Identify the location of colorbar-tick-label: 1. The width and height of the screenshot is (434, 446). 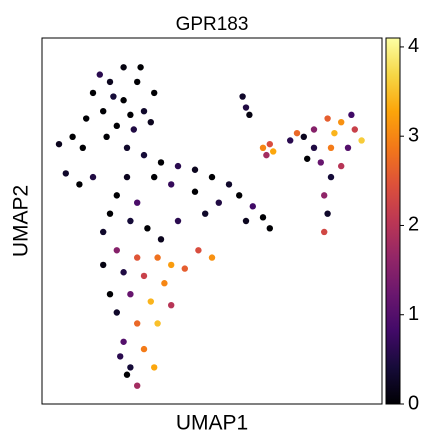
(413, 314).